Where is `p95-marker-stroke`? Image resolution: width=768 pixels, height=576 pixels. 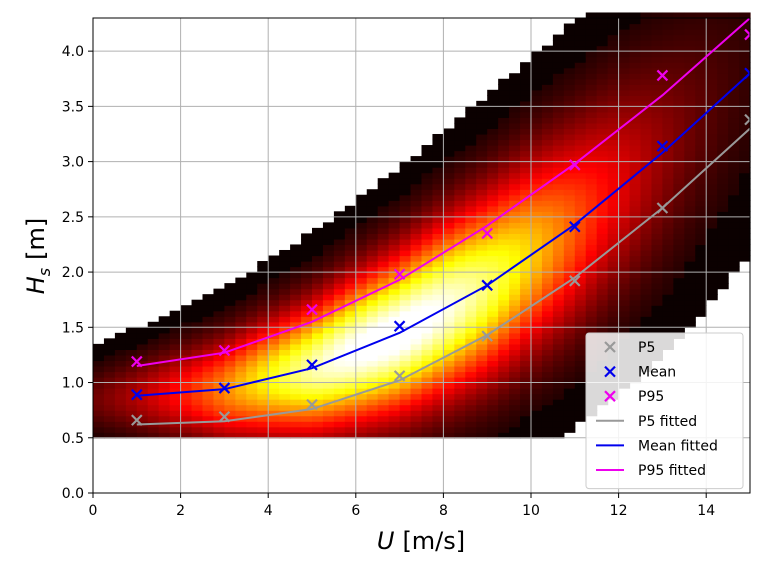 p95-marker-stroke is located at coordinates (312, 309).